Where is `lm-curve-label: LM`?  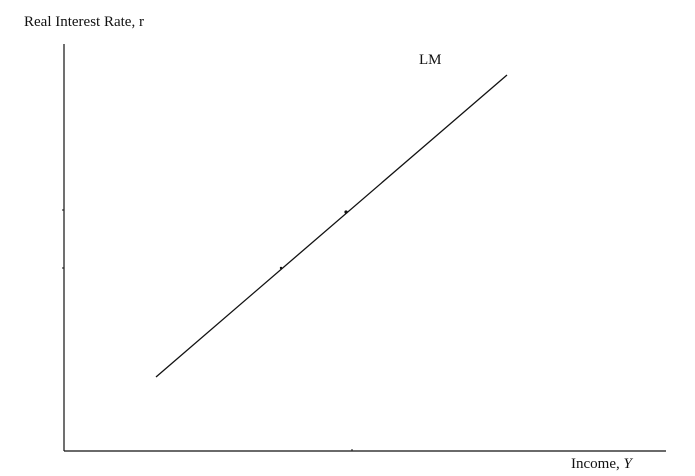
lm-curve-label: LM is located at coordinates (430, 60).